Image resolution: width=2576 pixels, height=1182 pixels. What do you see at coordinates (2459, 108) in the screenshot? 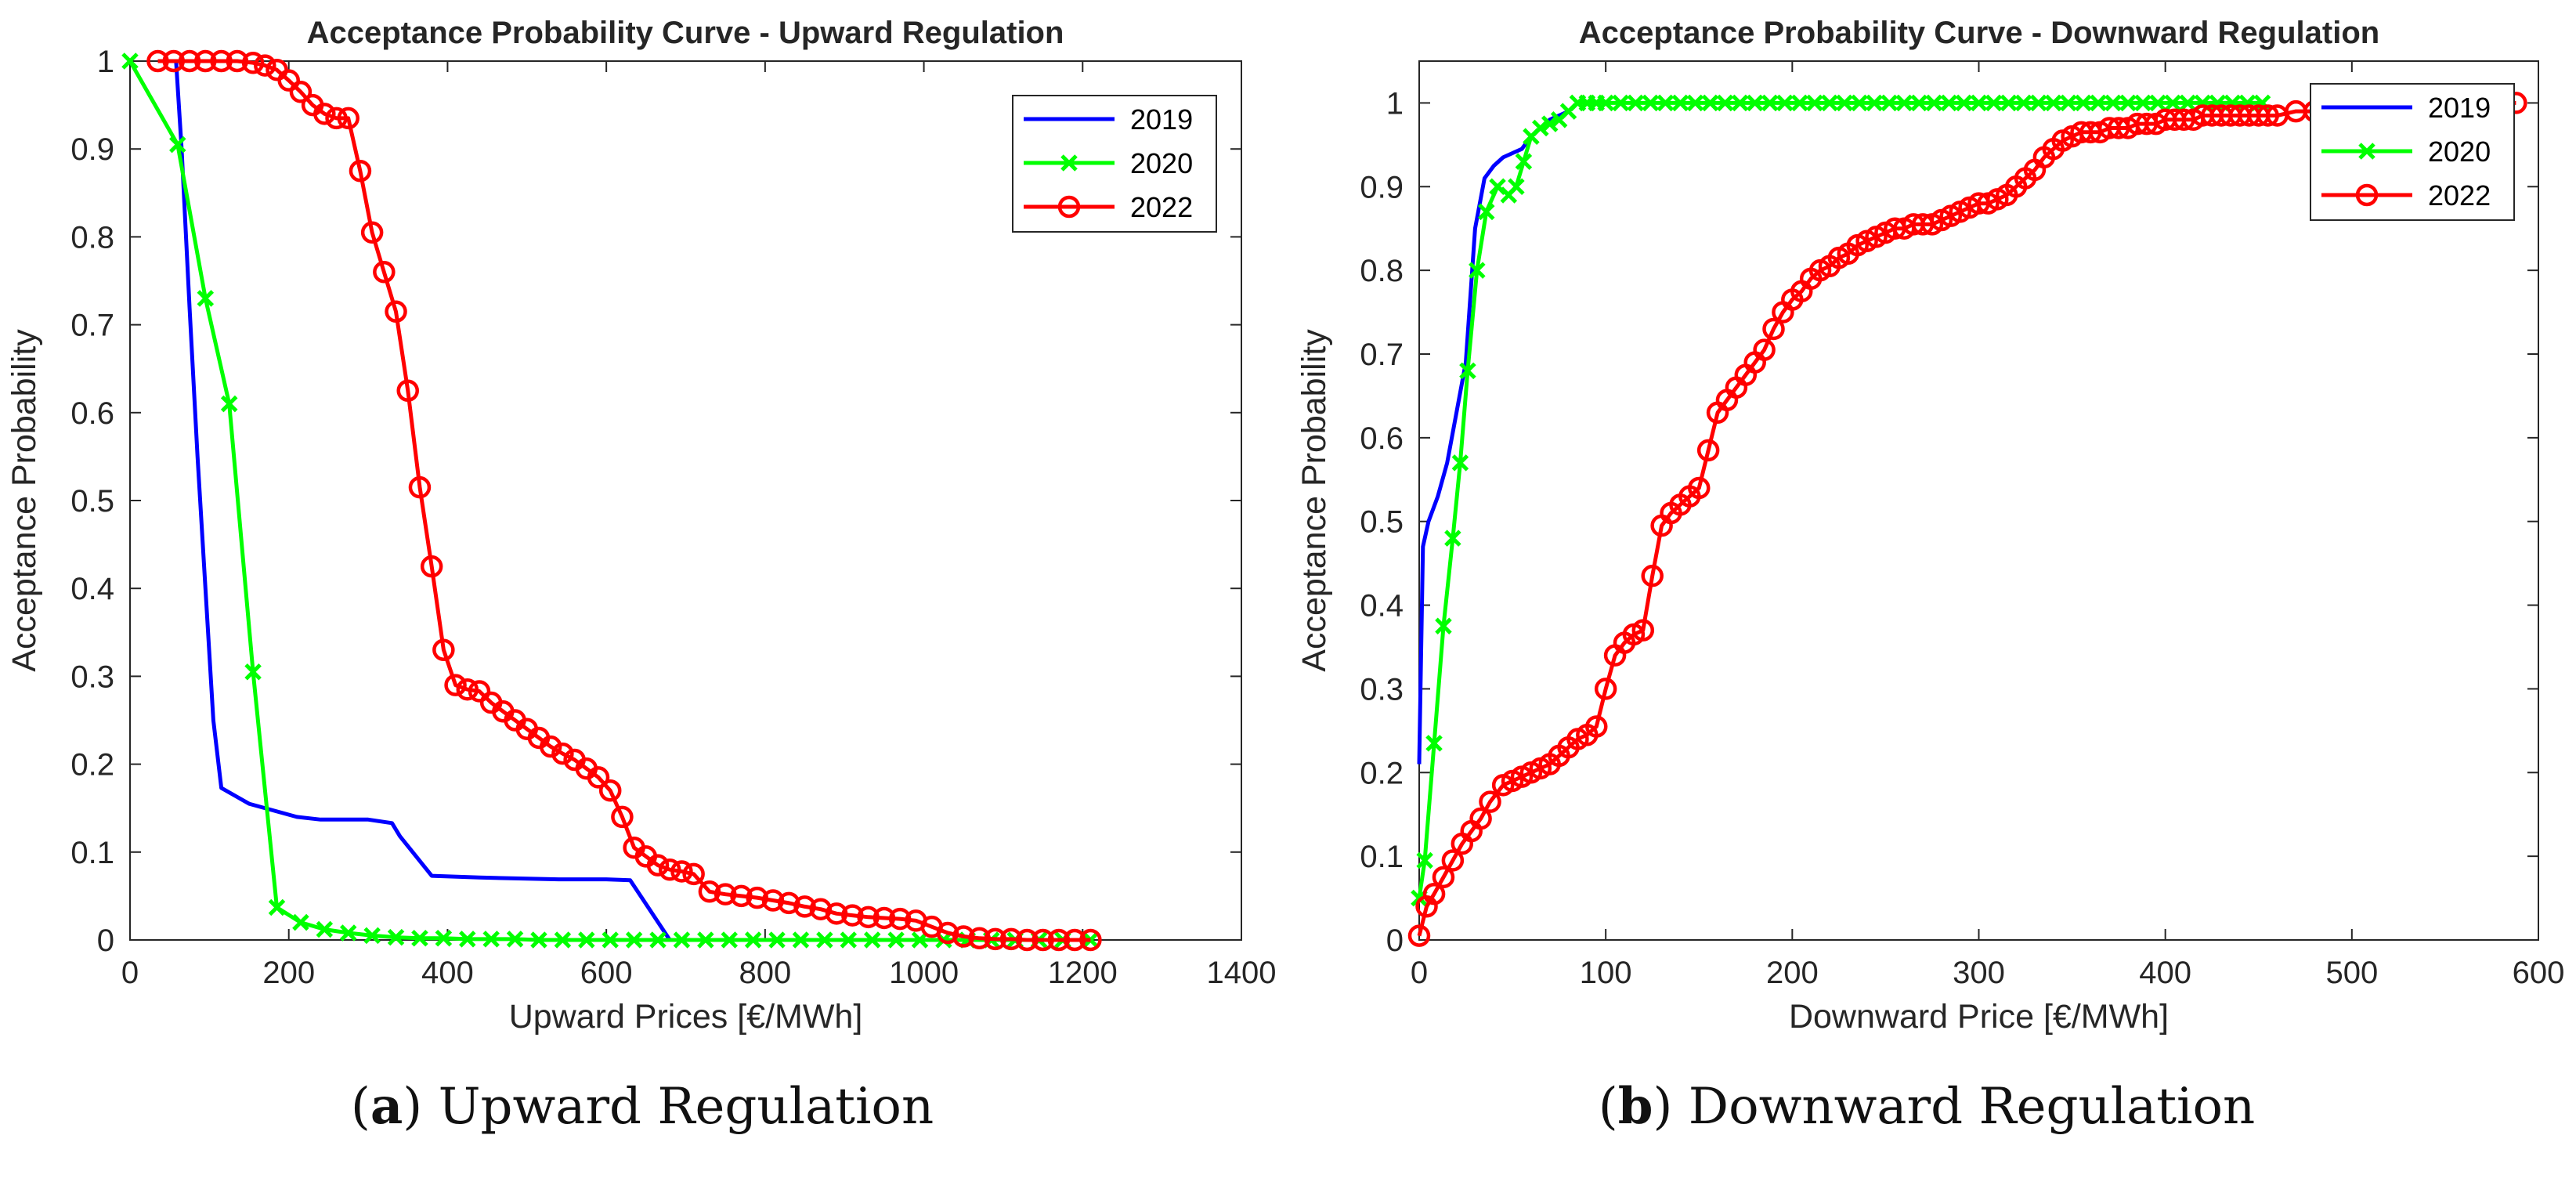
I see `legend-label: 2019` at bounding box center [2459, 108].